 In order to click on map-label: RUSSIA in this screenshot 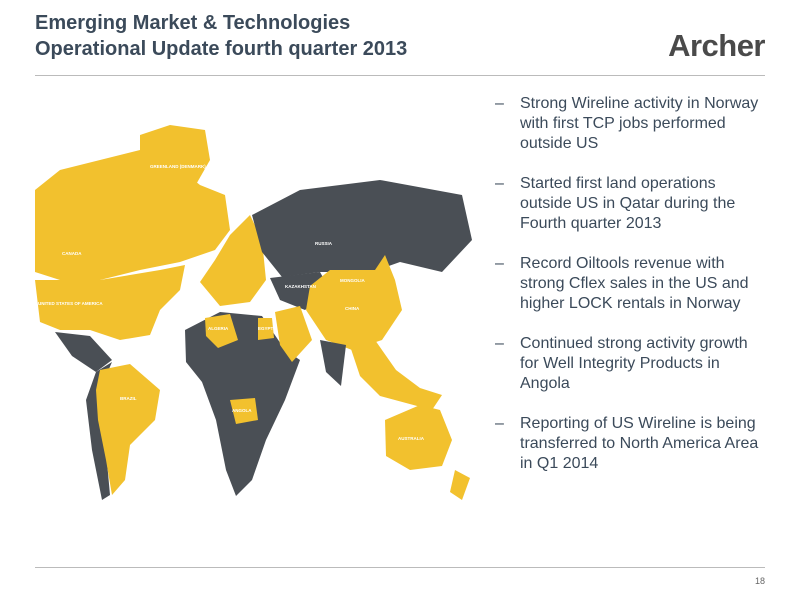, I will do `click(324, 243)`.